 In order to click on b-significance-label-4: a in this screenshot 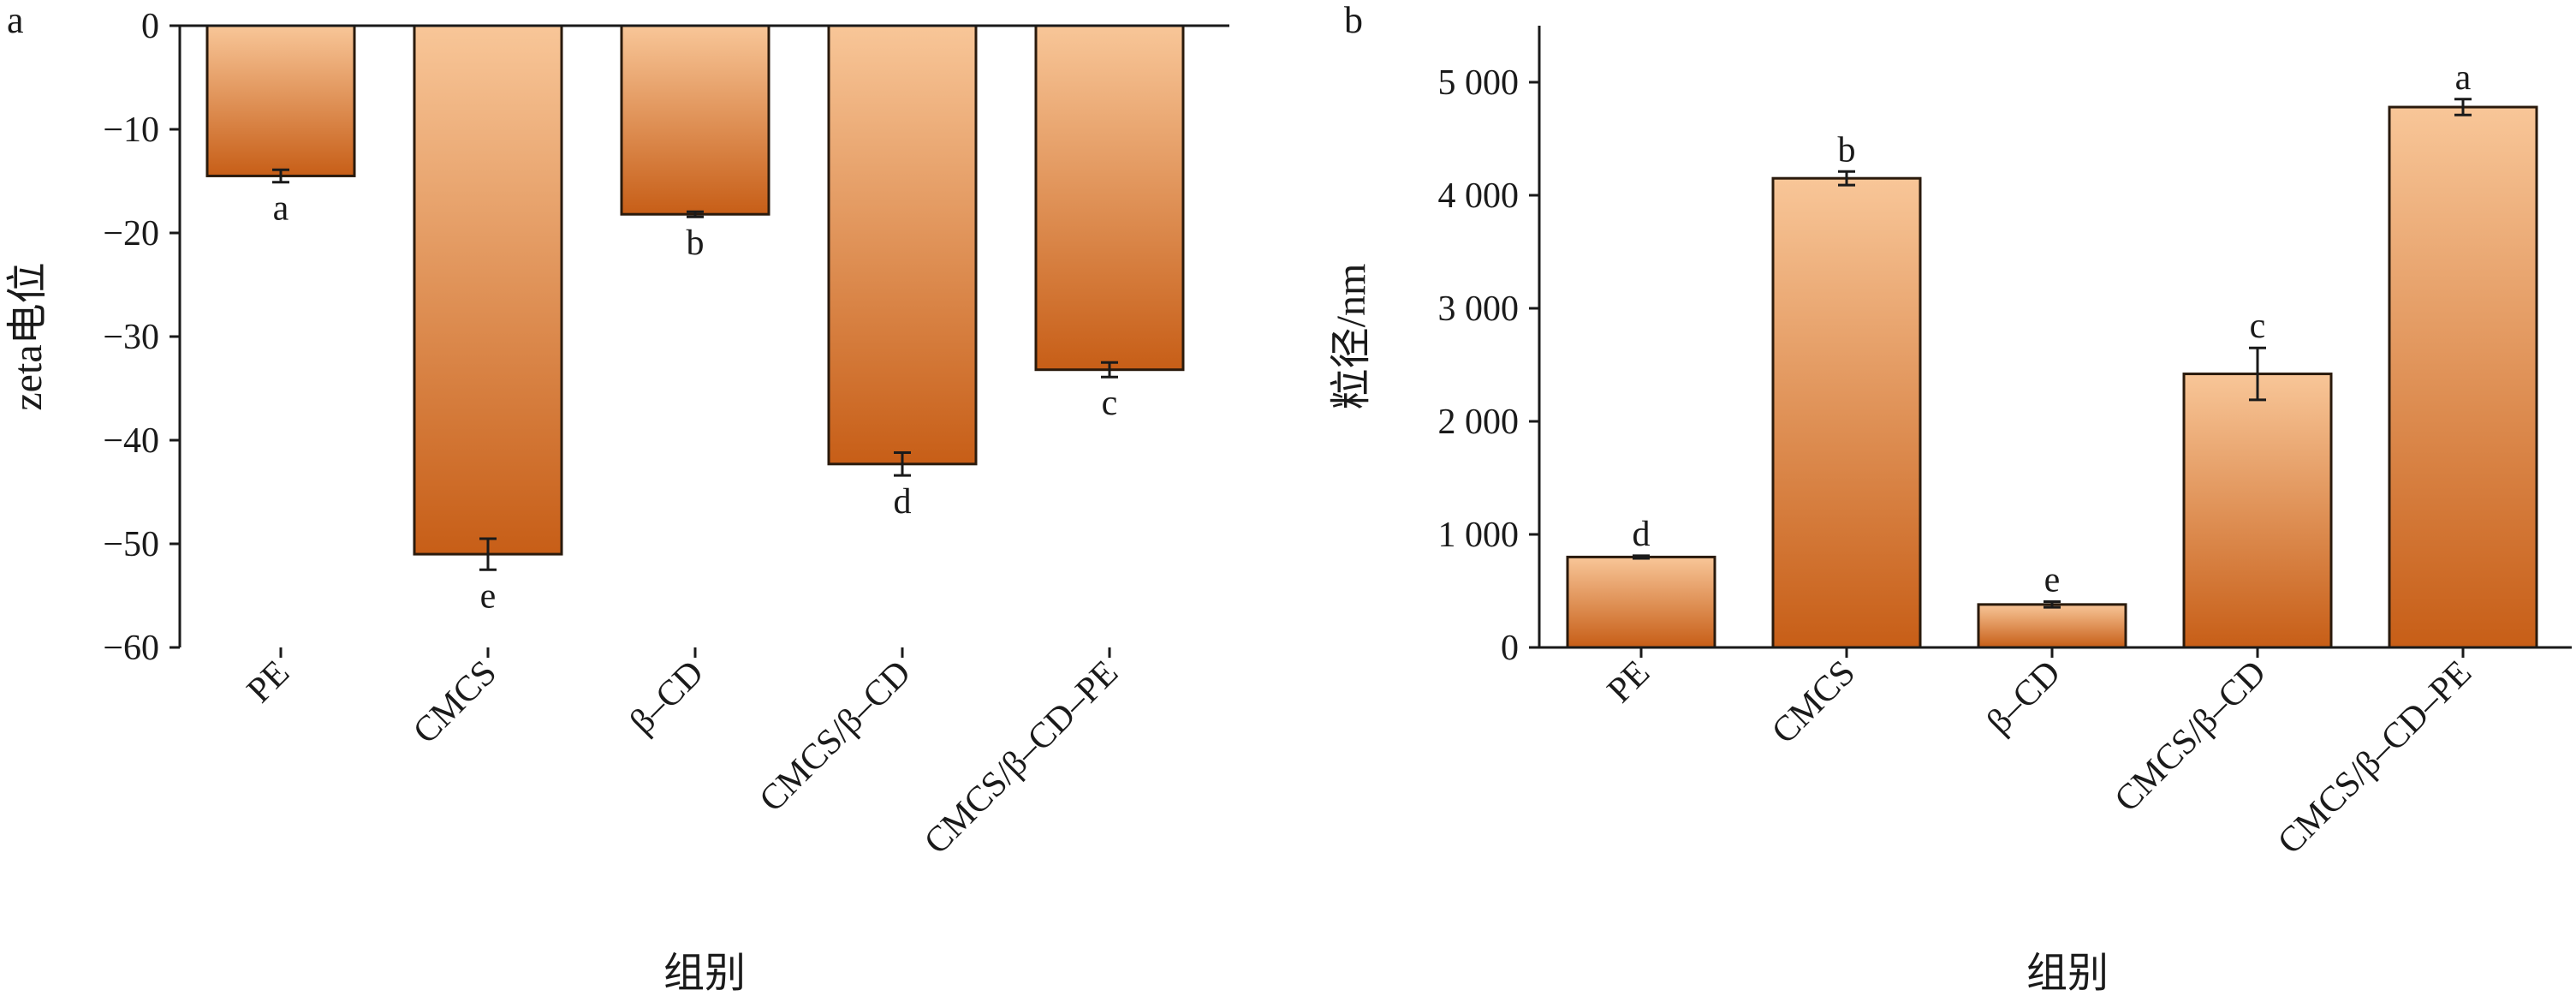, I will do `click(2463, 78)`.